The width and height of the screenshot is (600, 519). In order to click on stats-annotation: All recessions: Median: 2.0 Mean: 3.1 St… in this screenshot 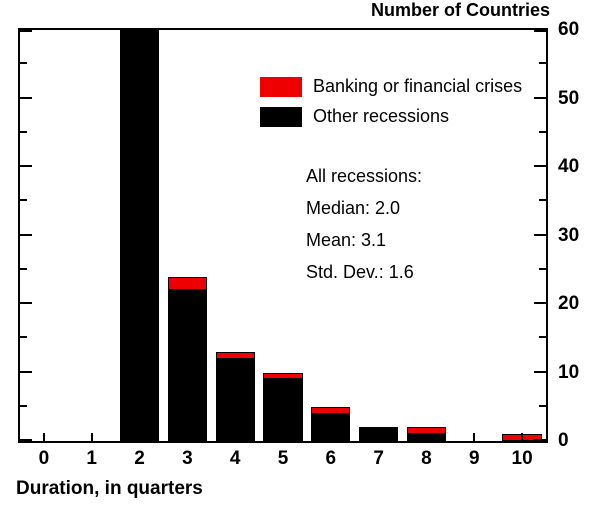, I will do `click(364, 224)`.